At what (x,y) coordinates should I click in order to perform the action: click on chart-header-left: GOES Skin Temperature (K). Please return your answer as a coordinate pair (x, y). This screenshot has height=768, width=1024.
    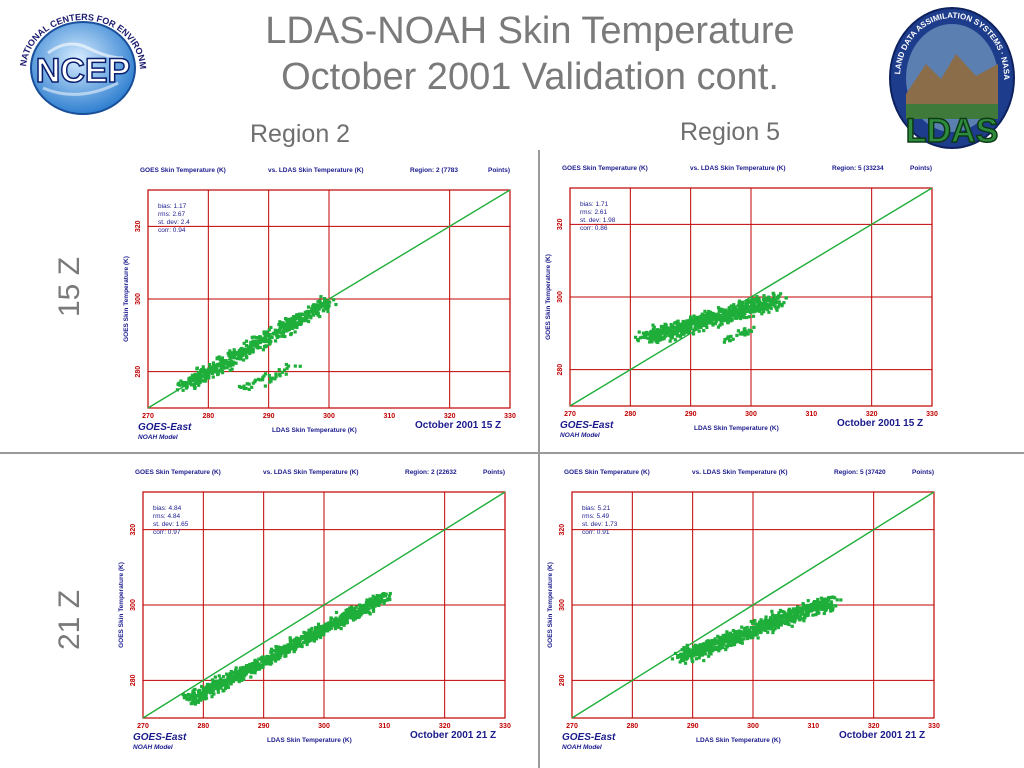
    Looking at the image, I should click on (183, 170).